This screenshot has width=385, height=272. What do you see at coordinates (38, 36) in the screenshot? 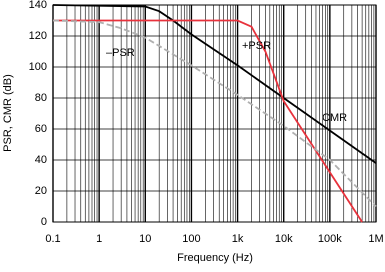
I see `y-tick-label: 120` at bounding box center [38, 36].